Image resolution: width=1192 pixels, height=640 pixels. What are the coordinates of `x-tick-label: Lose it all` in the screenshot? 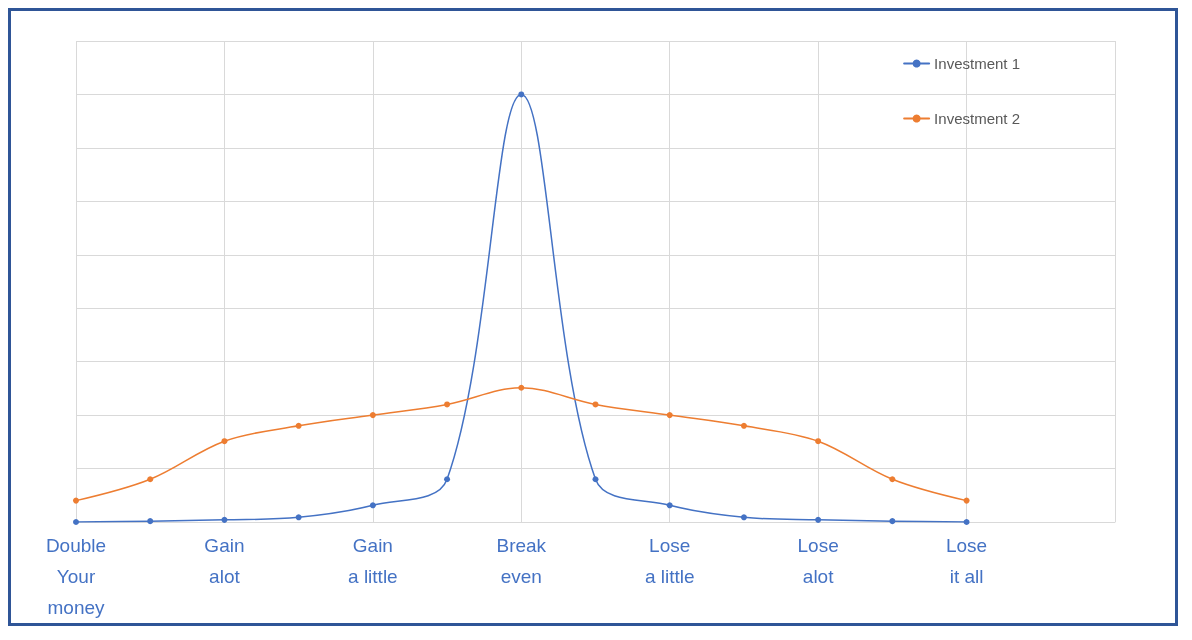 It's located at (966, 561).